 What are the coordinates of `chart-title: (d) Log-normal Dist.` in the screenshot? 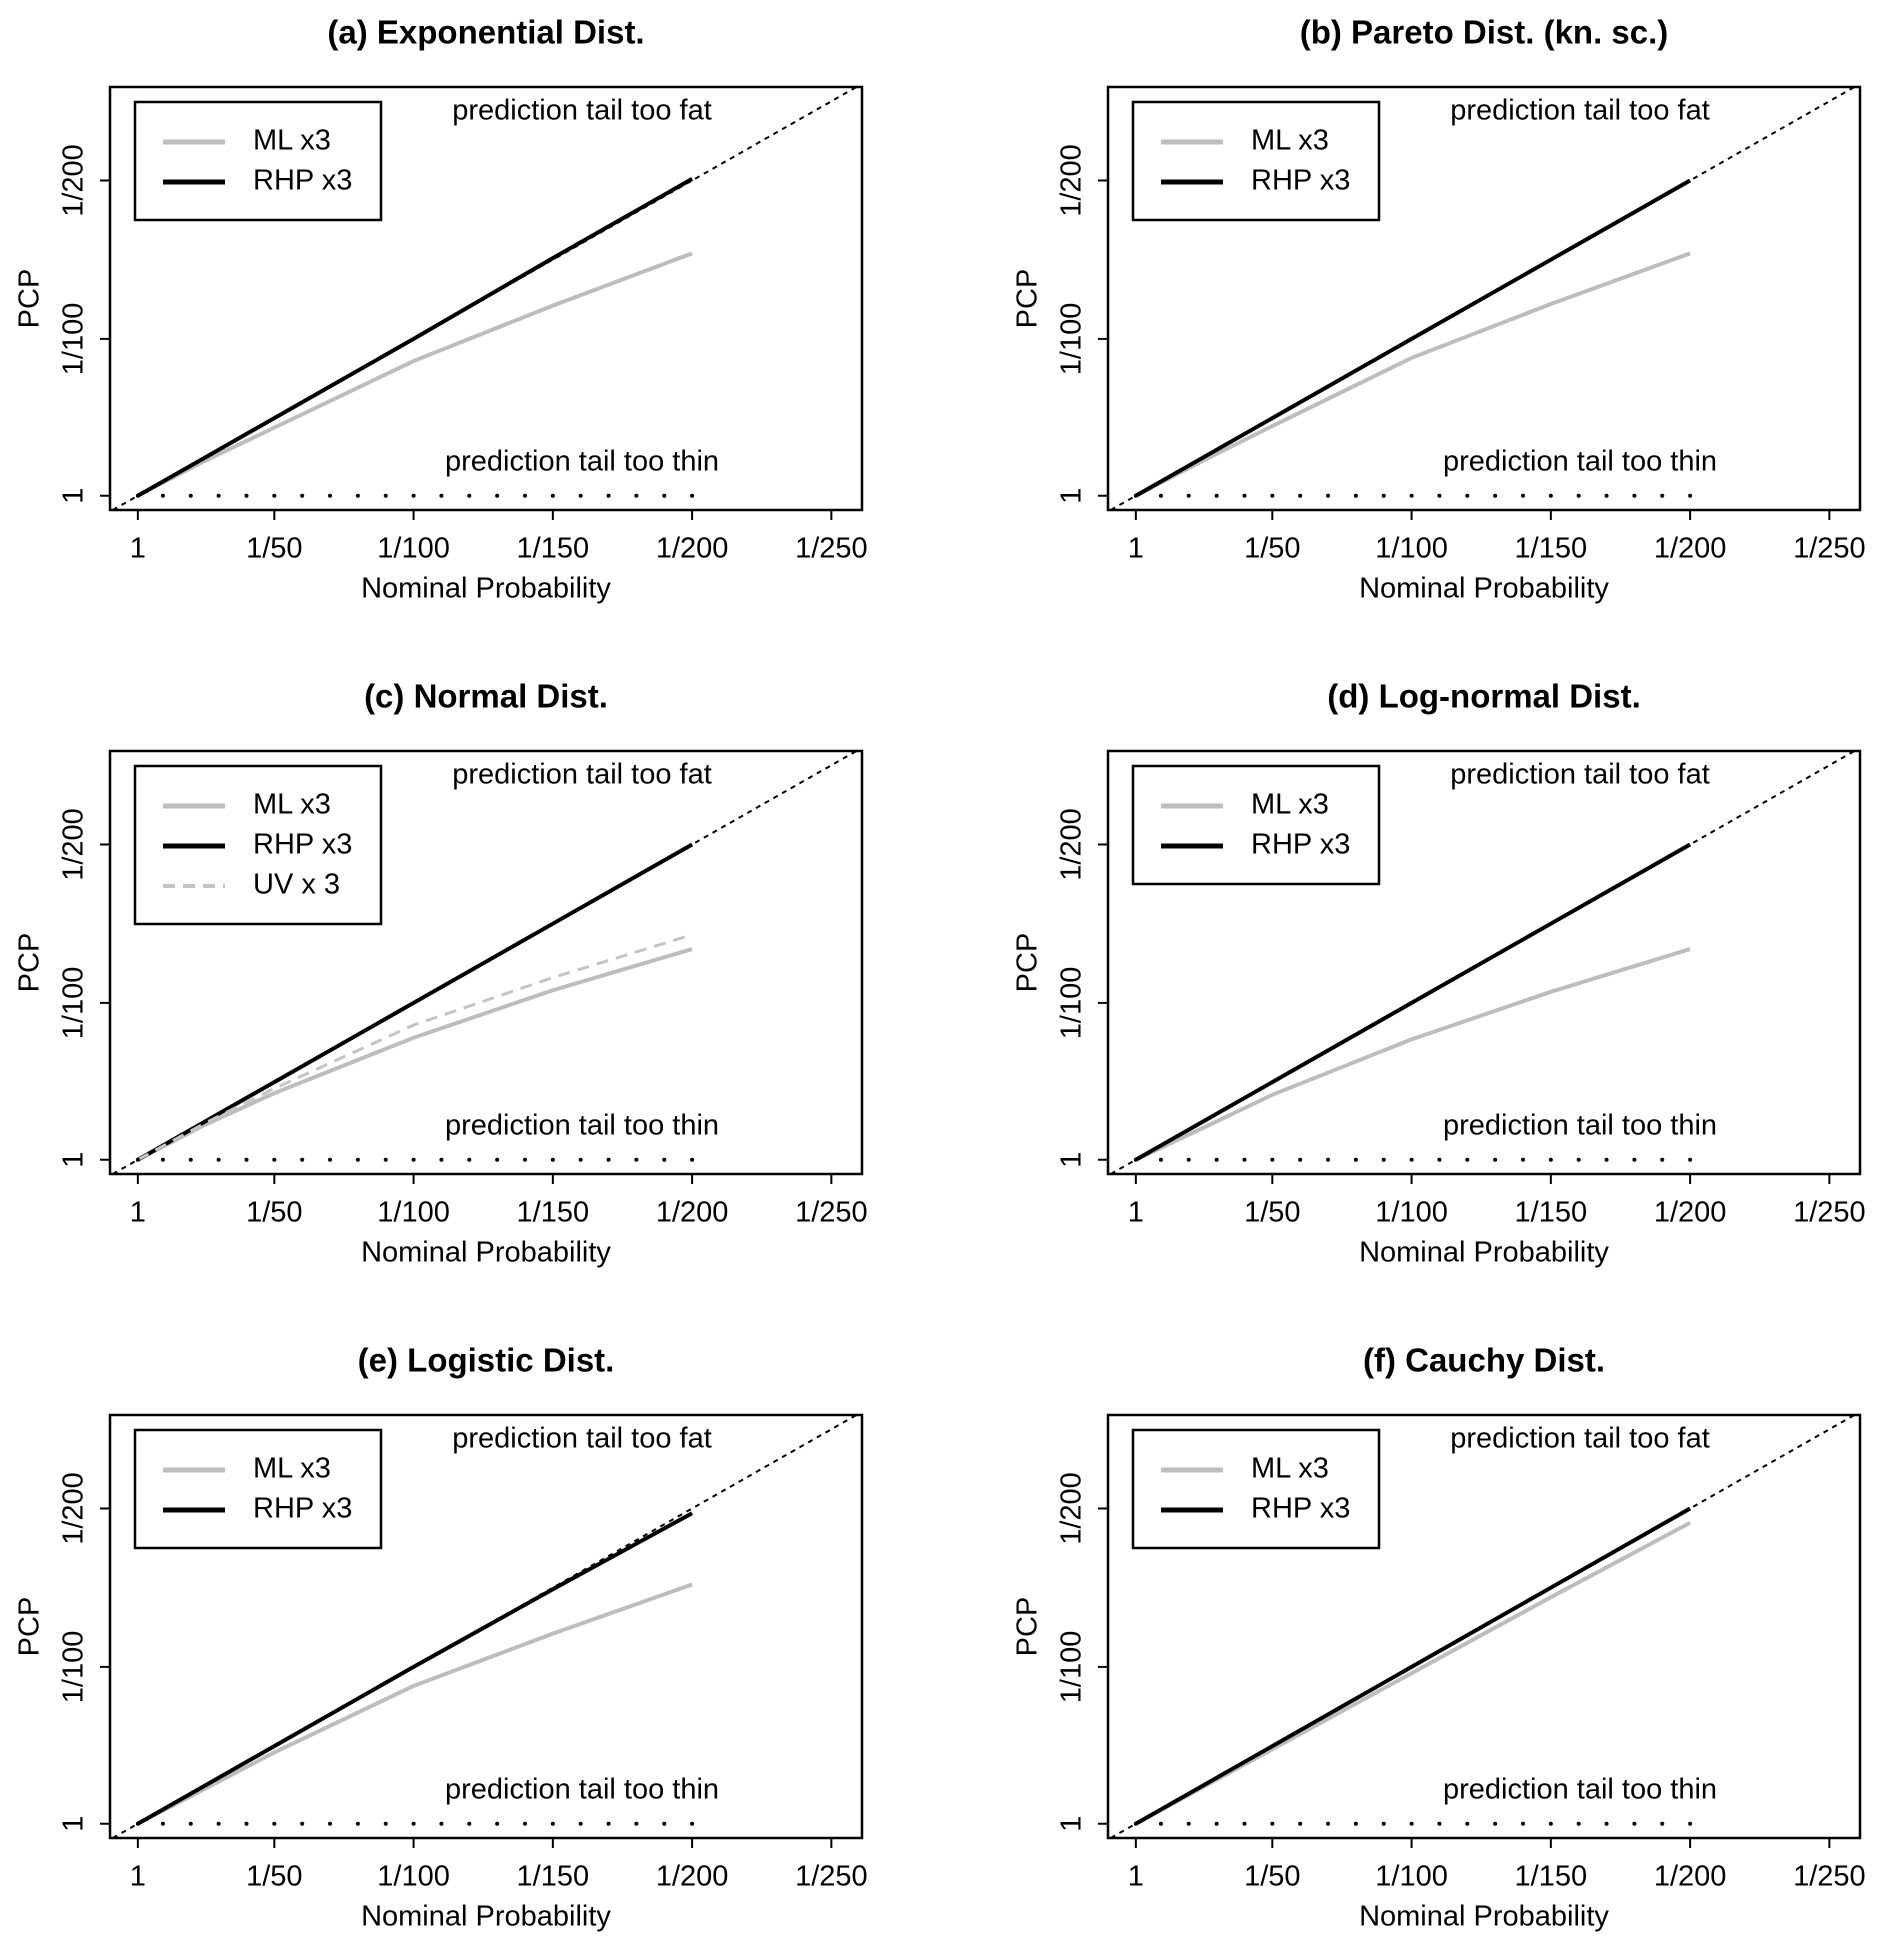 It's located at (1483, 696).